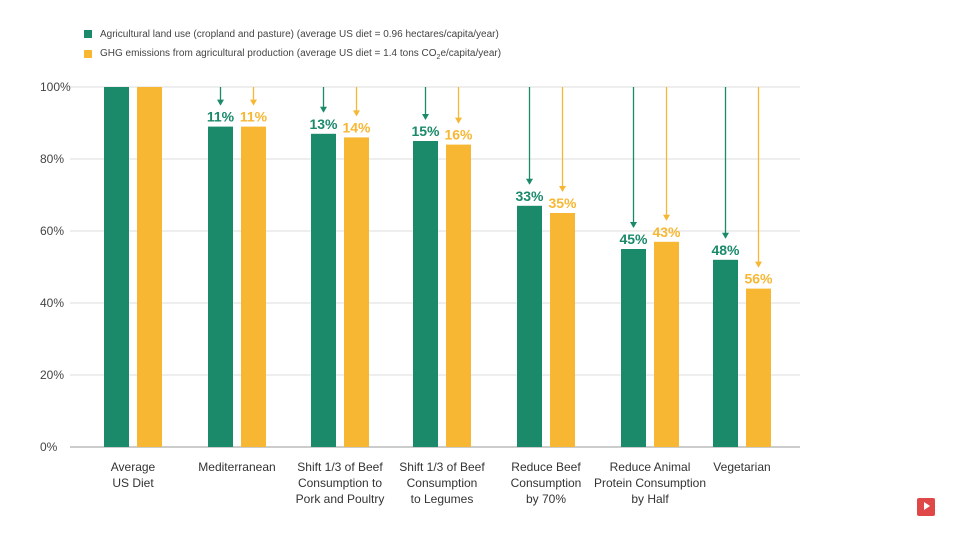 Image resolution: width=960 pixels, height=540 pixels. I want to click on x-tick-label: Consumption to, so click(340, 483).